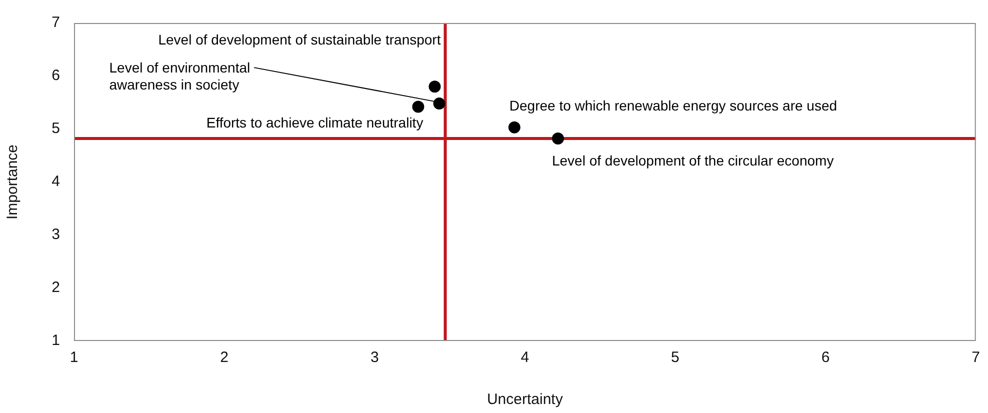  What do you see at coordinates (13, 182) in the screenshot?
I see `y-axis-title: Importance` at bounding box center [13, 182].